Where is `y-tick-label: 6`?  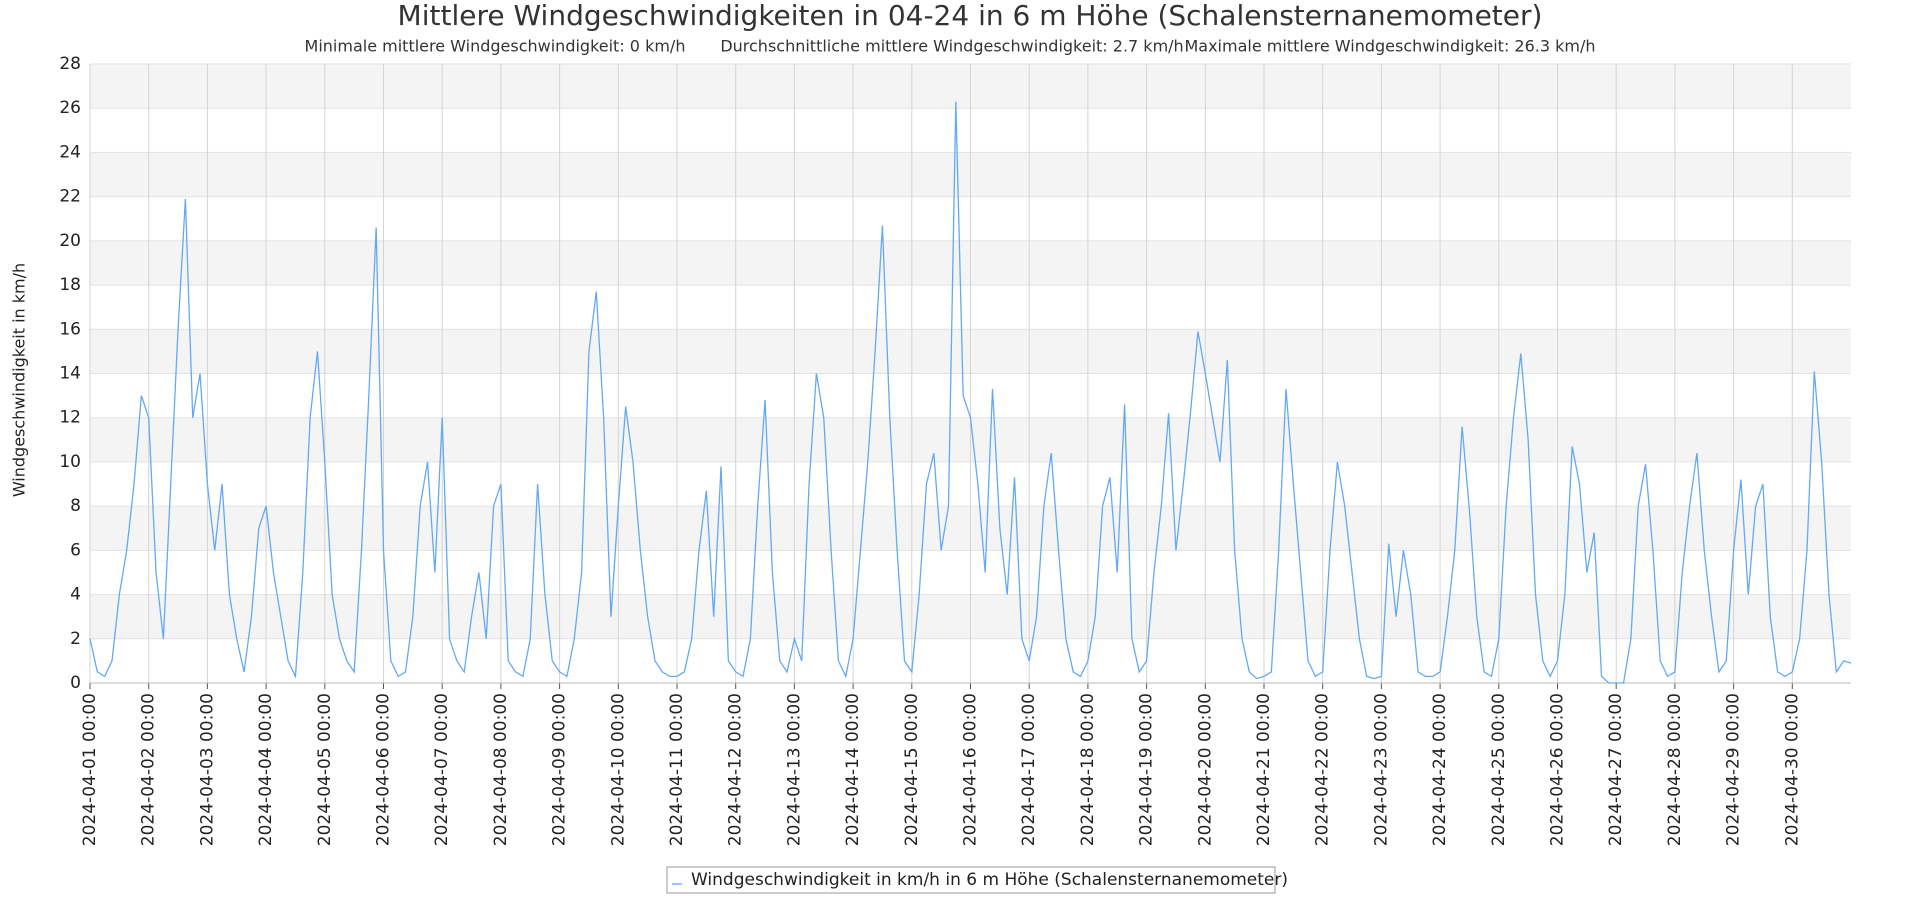 y-tick-label: 6 is located at coordinates (75, 550).